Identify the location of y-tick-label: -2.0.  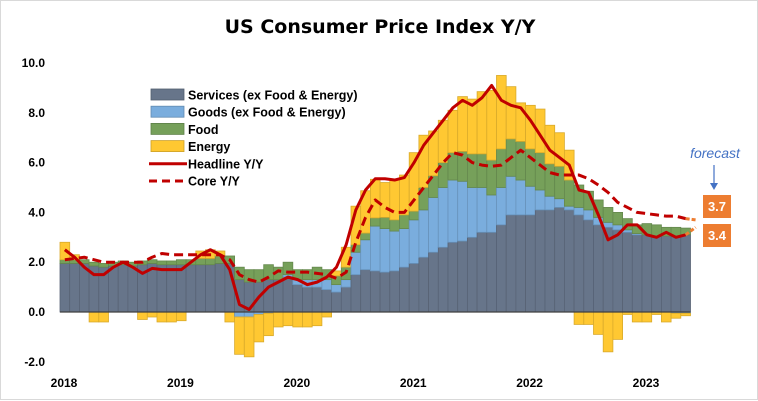
(34, 362).